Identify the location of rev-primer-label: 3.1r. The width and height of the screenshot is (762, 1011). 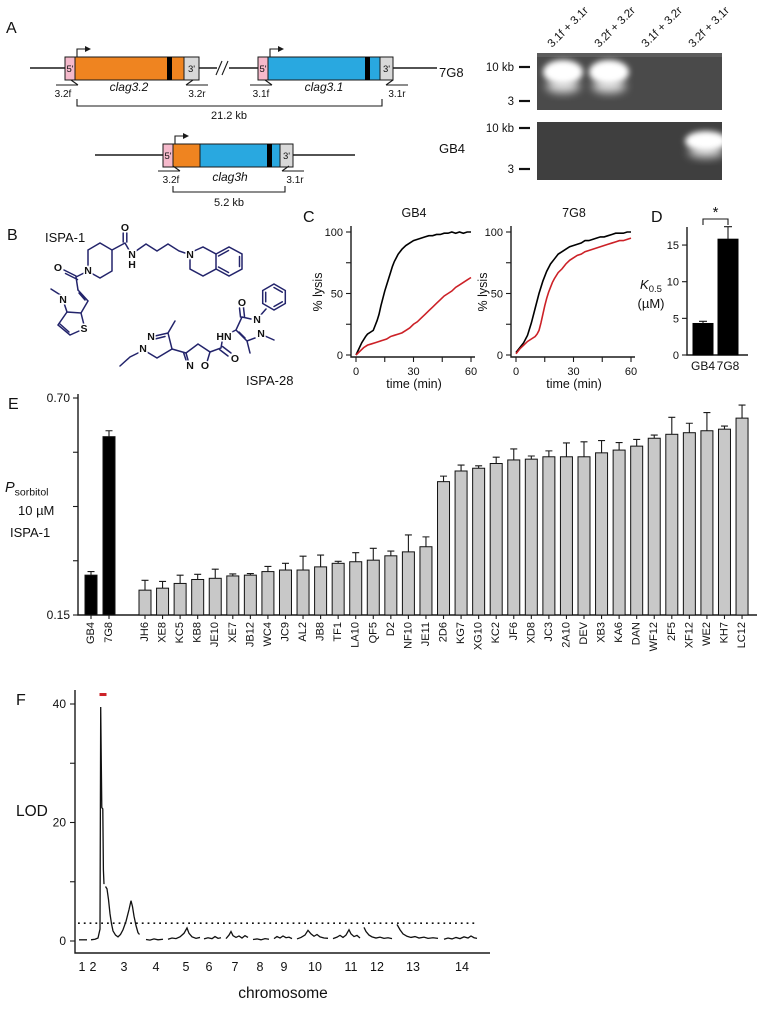
(295, 180).